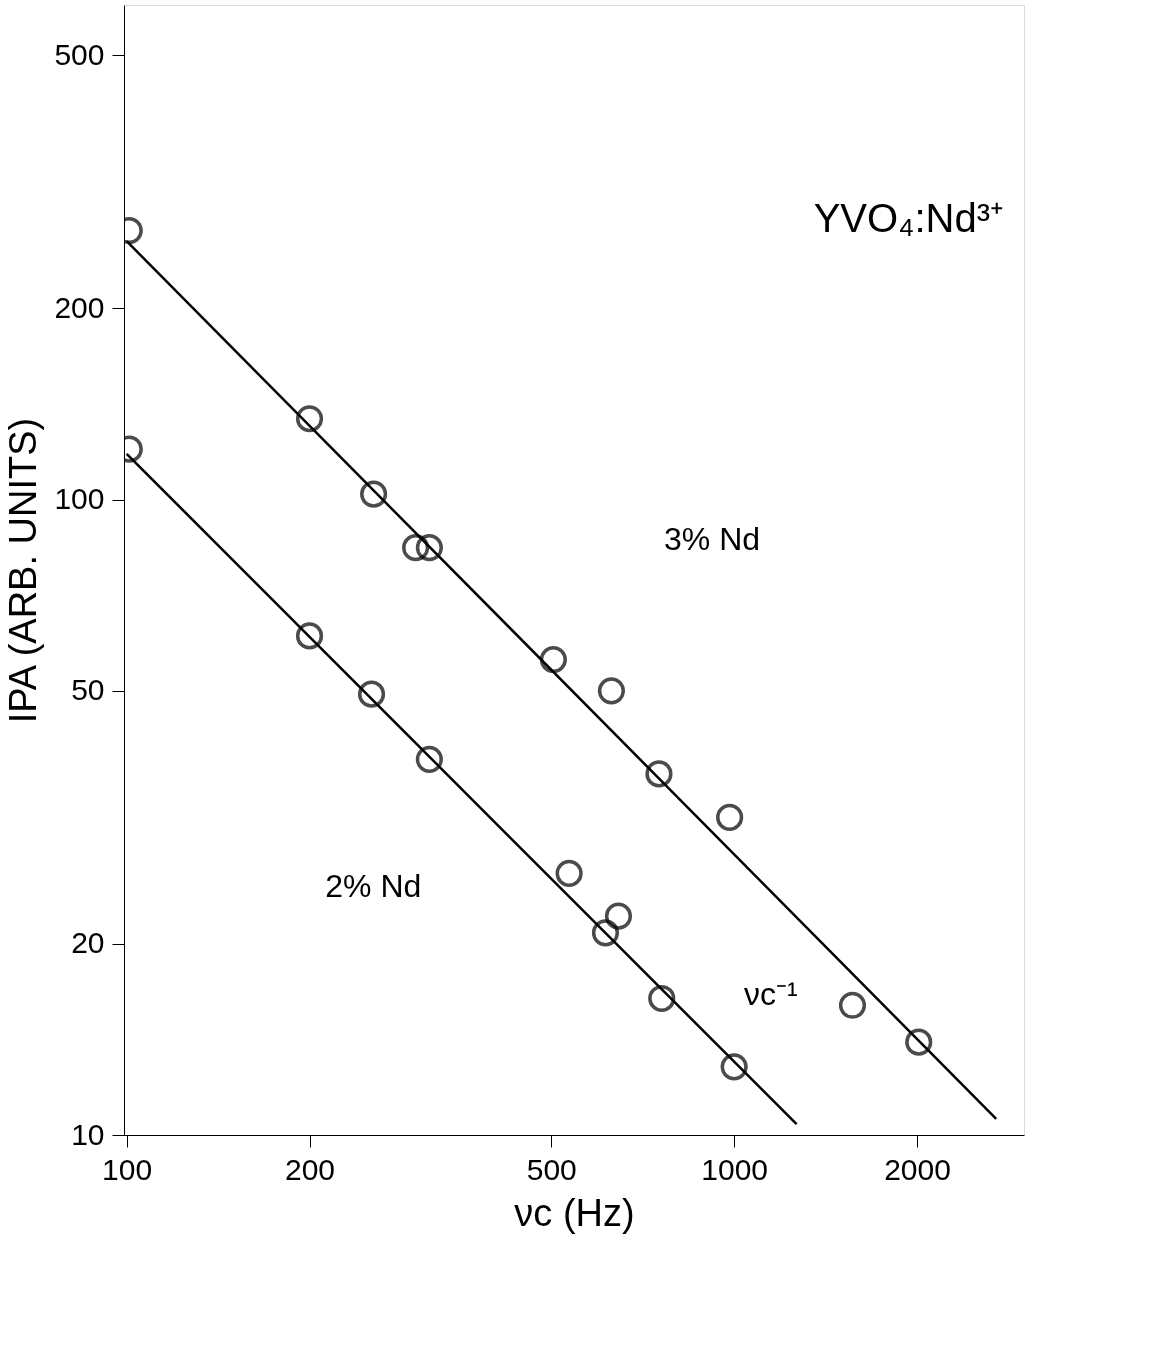  Describe the element at coordinates (88, 690) in the screenshot. I see `y-tick-label: 50` at that location.